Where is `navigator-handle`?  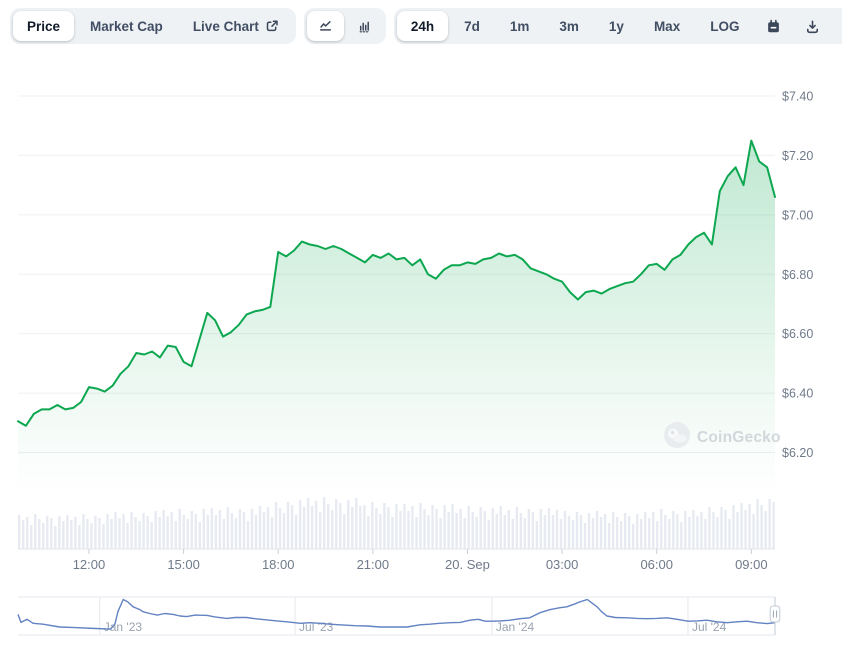 navigator-handle is located at coordinates (775, 614).